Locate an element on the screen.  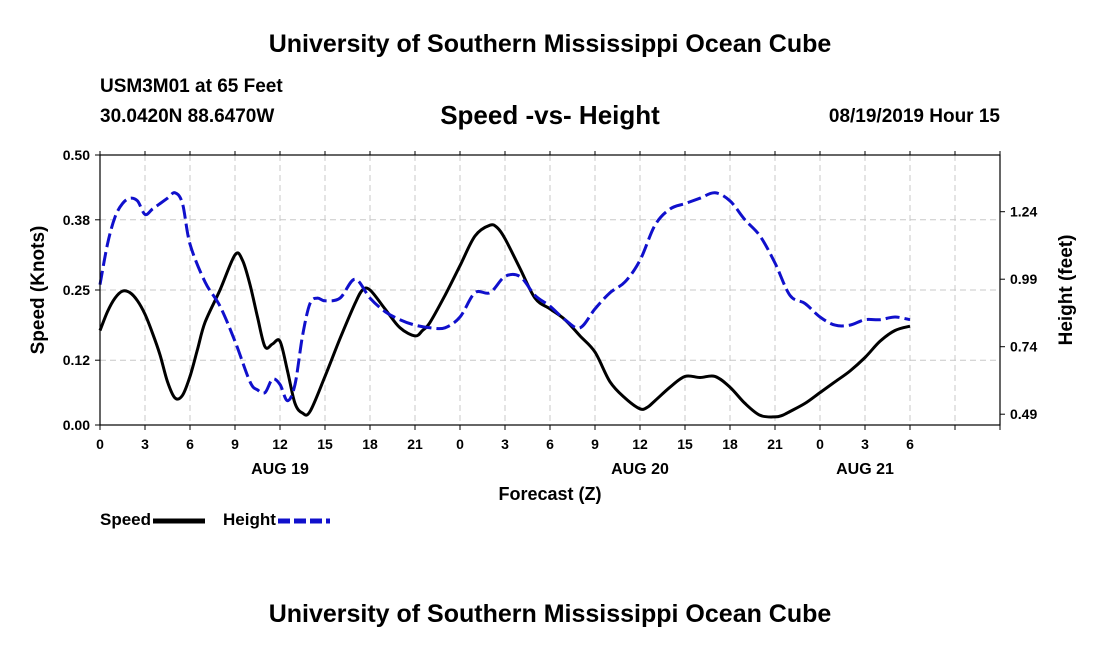
y2-tick-label: 0.99 is located at coordinates (1023, 279).